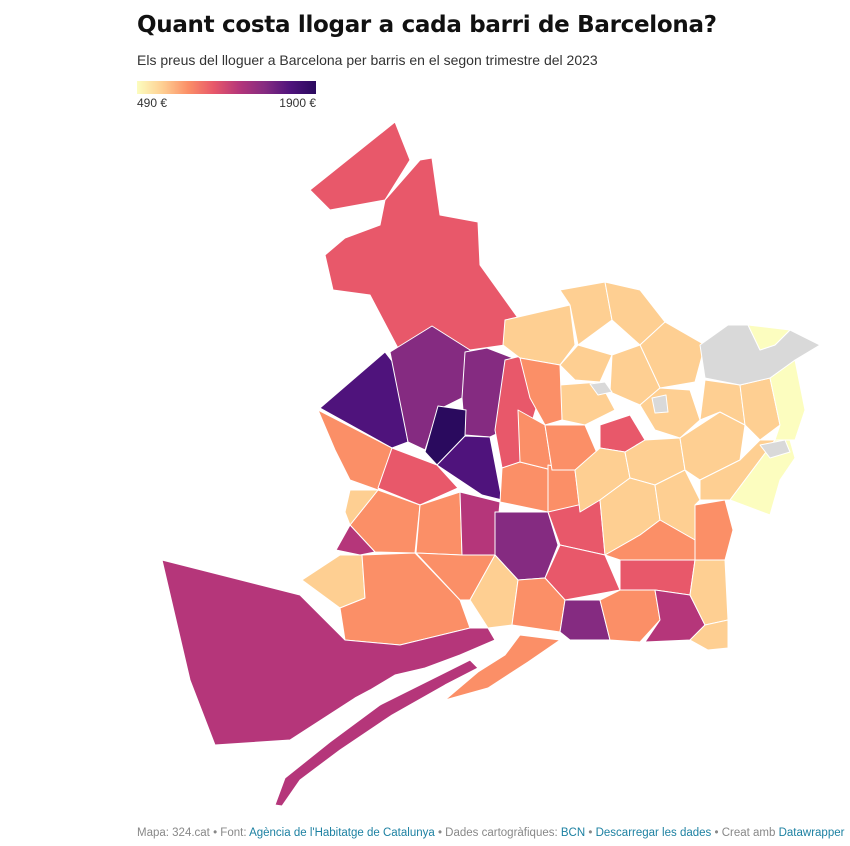 Image resolution: width=850 pixels, height=846 pixels. Describe the element at coordinates (229, 833) in the screenshot. I see `footer-separator: • Font:` at that location.